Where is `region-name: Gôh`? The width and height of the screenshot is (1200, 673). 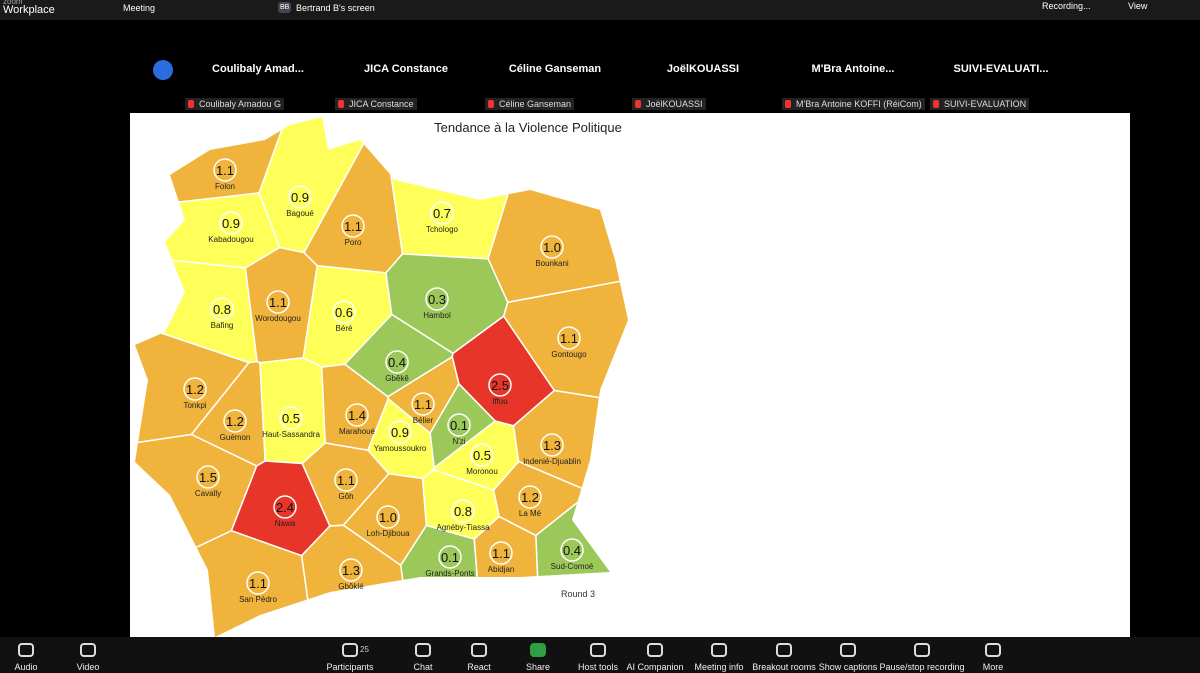
region-name: Gôh is located at coordinates (345, 496).